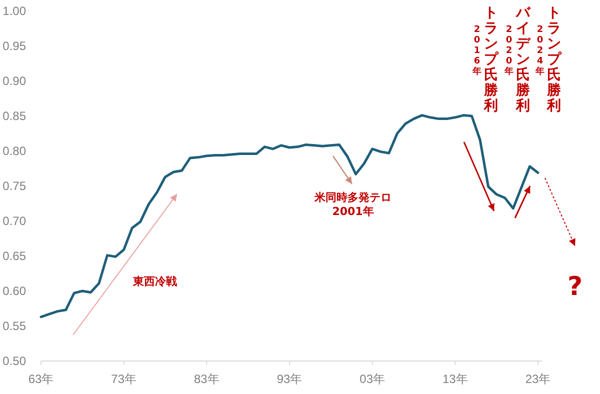 The height and width of the screenshot is (394, 600). What do you see at coordinates (207, 379) in the screenshot?
I see `x-tick-label: 83年` at bounding box center [207, 379].